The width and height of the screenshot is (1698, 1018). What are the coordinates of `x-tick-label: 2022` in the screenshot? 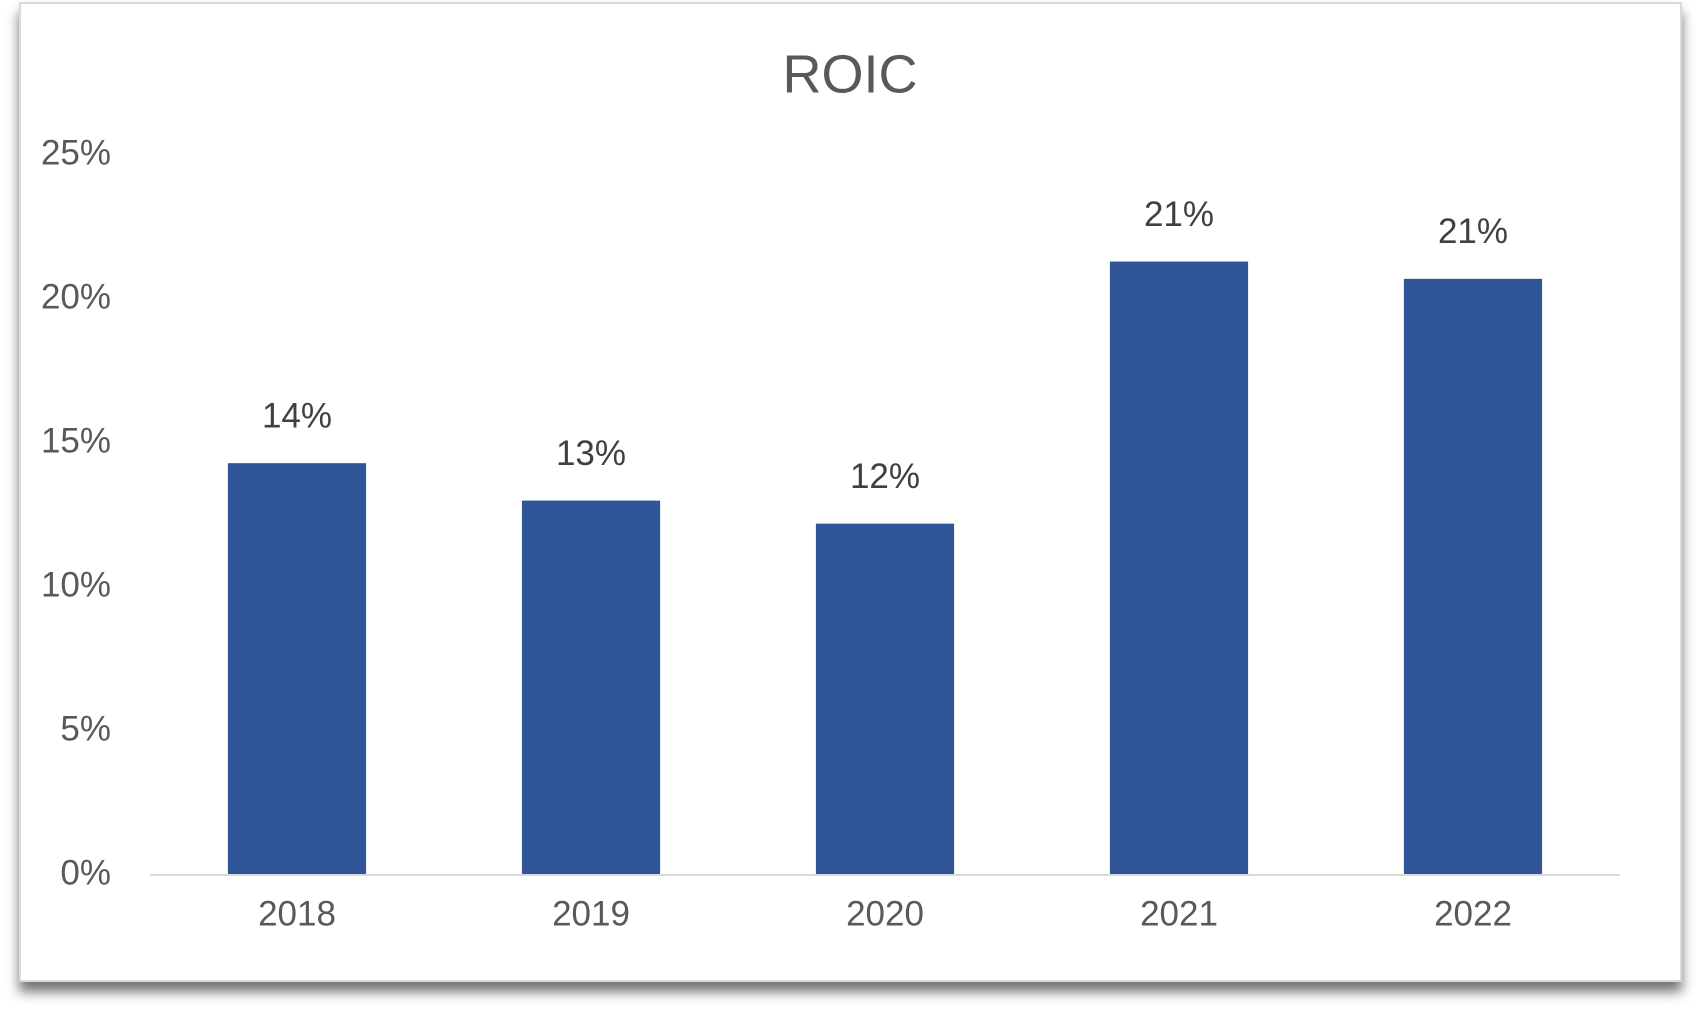 It's located at (1473, 913).